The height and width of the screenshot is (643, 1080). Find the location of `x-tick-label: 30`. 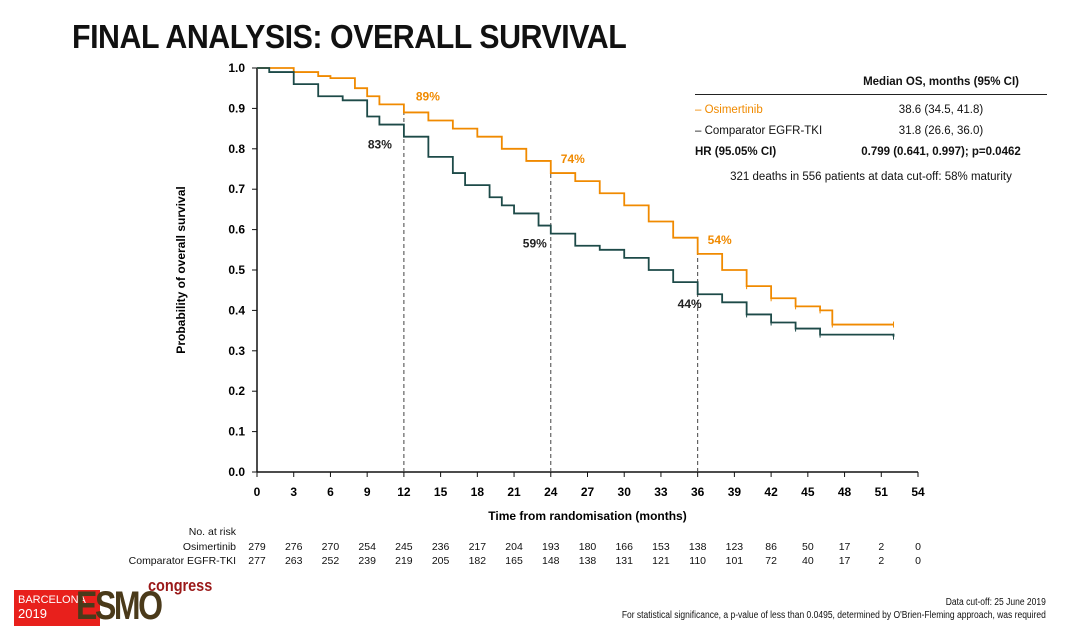

x-tick-label: 30 is located at coordinates (625, 492).